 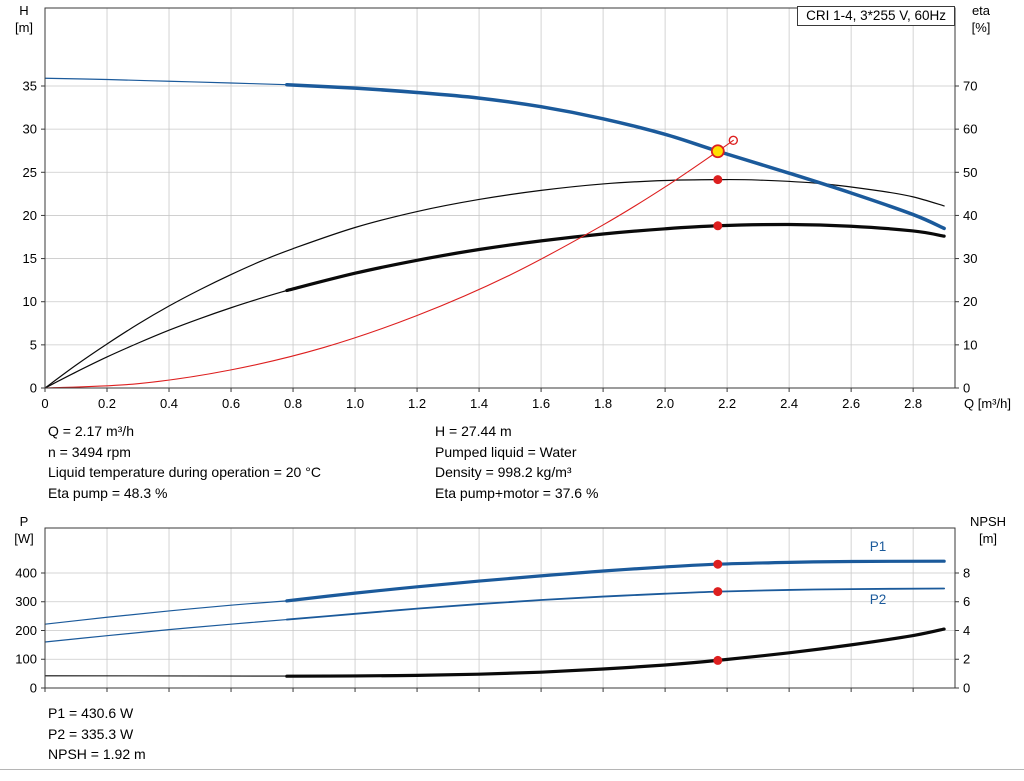 What do you see at coordinates (615, 156) in the screenshot?
I see `pump-curve` at bounding box center [615, 156].